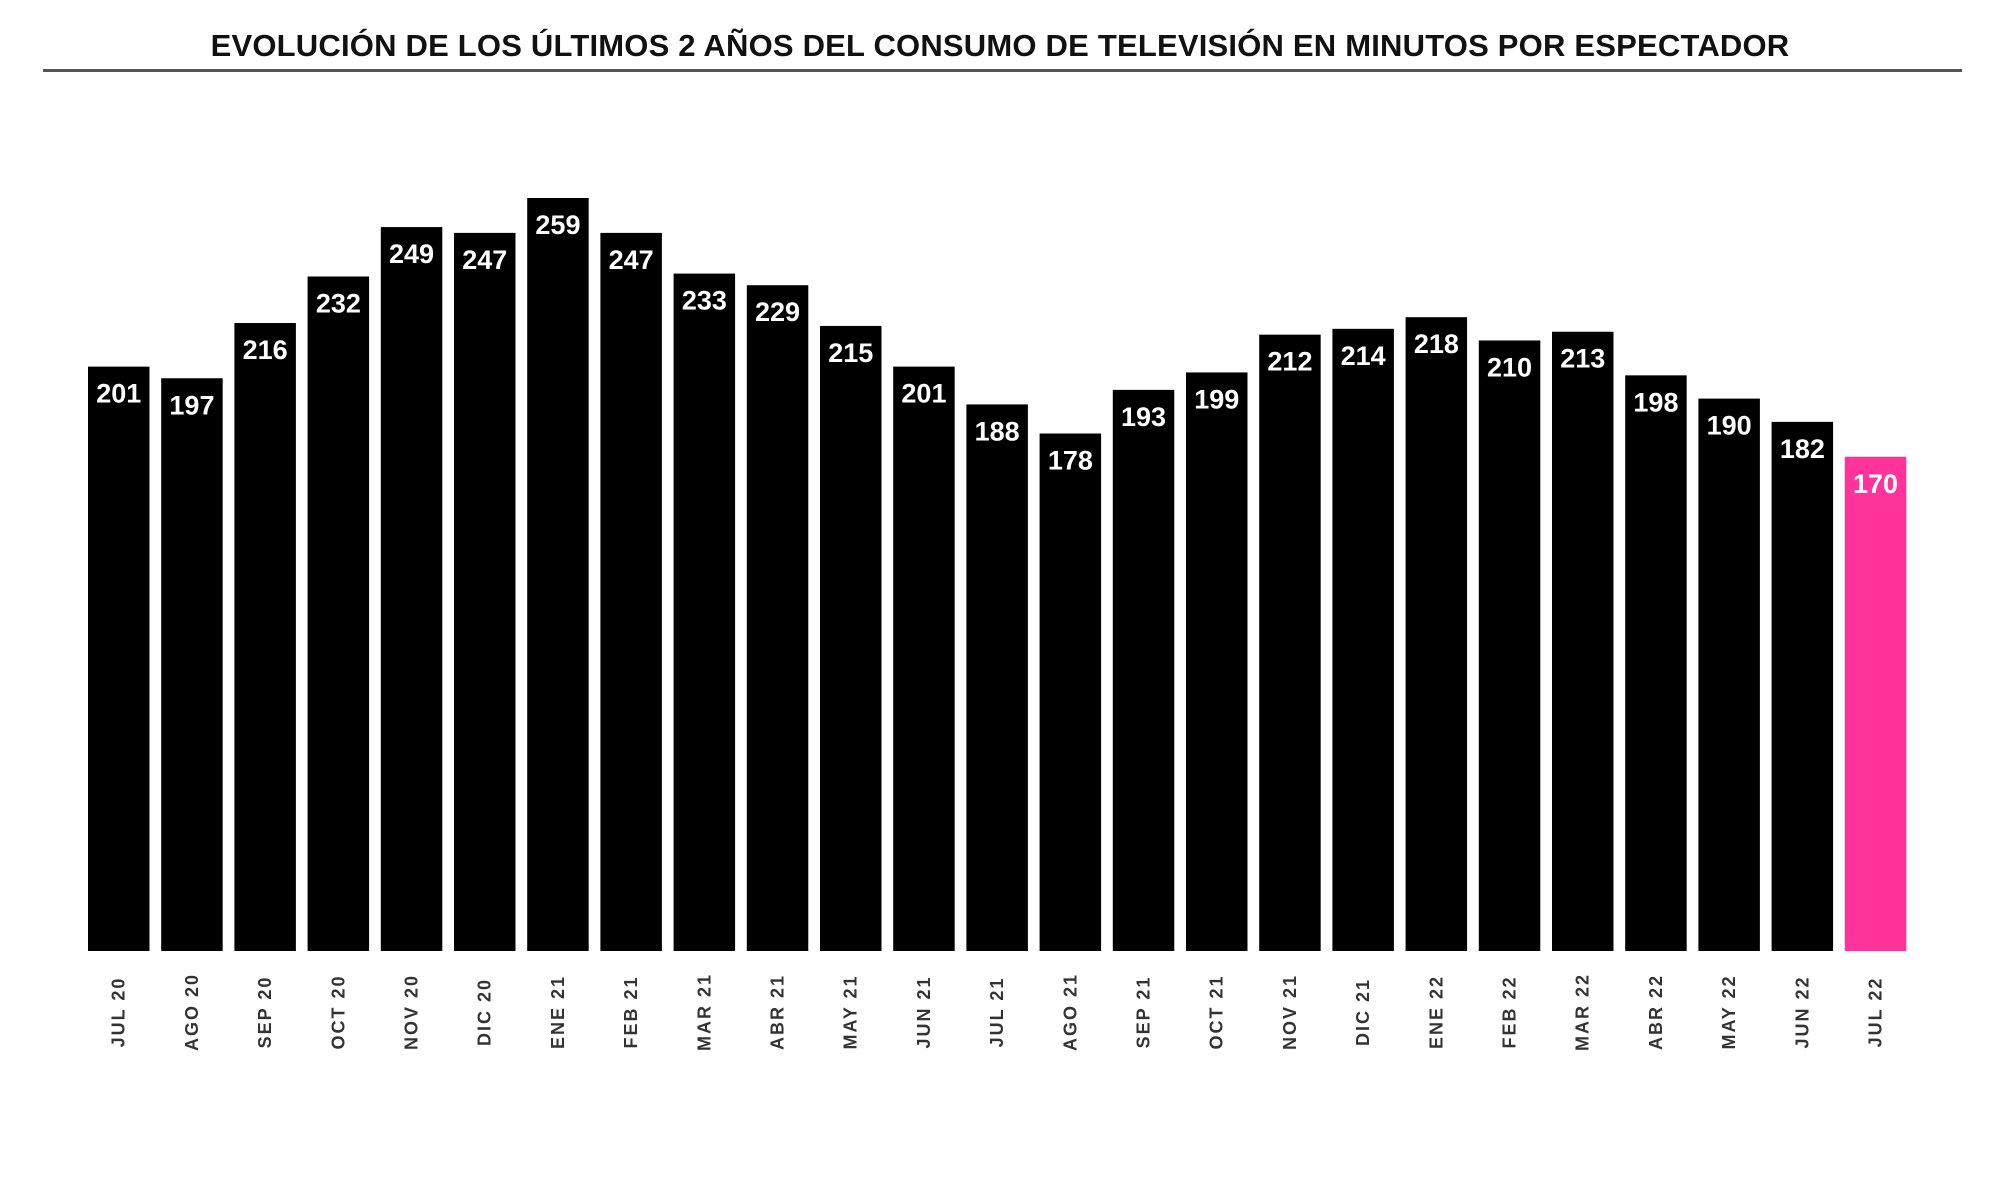 The image size is (2000, 1200). What do you see at coordinates (631, 1011) in the screenshot?
I see `x-tick-label: FEB 21` at bounding box center [631, 1011].